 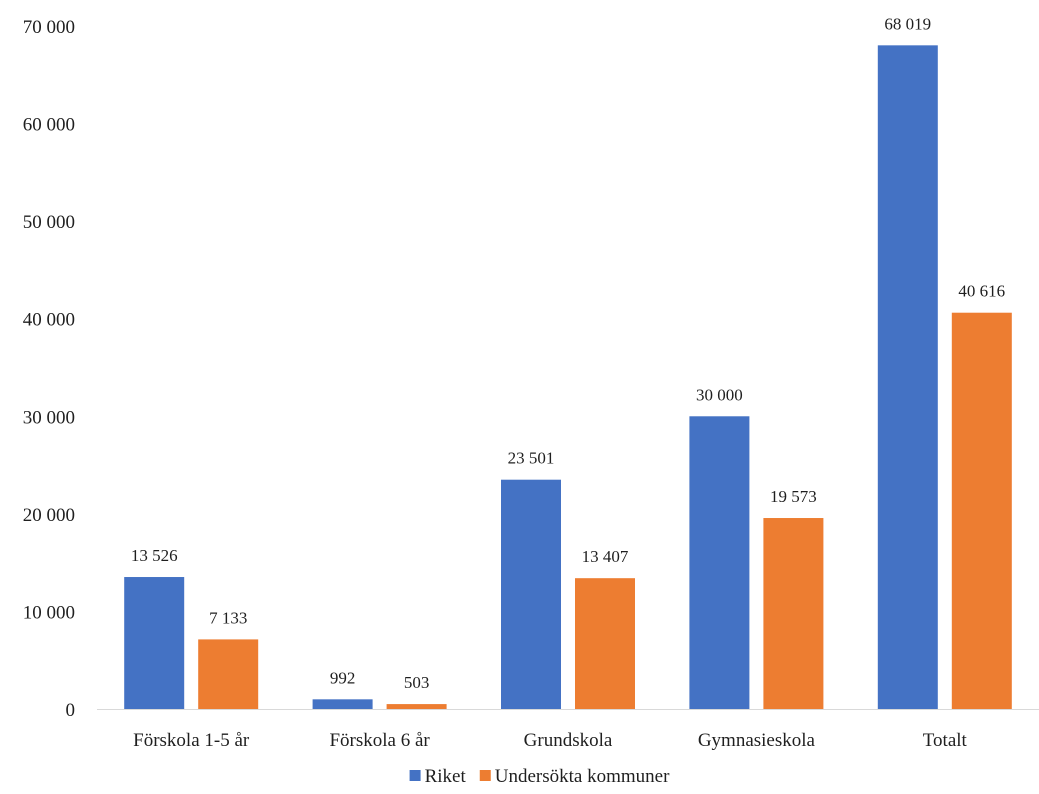 What do you see at coordinates (531, 458) in the screenshot?
I see `data-label: 23 501` at bounding box center [531, 458].